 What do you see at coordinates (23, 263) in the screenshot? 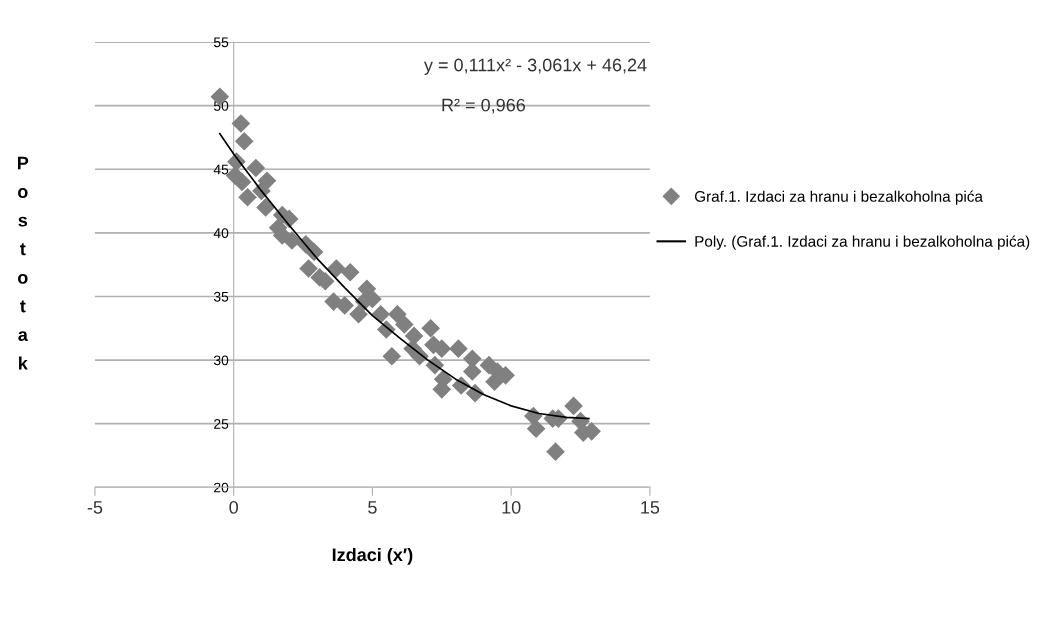
I see `y-axis-title: Postotak` at bounding box center [23, 263].